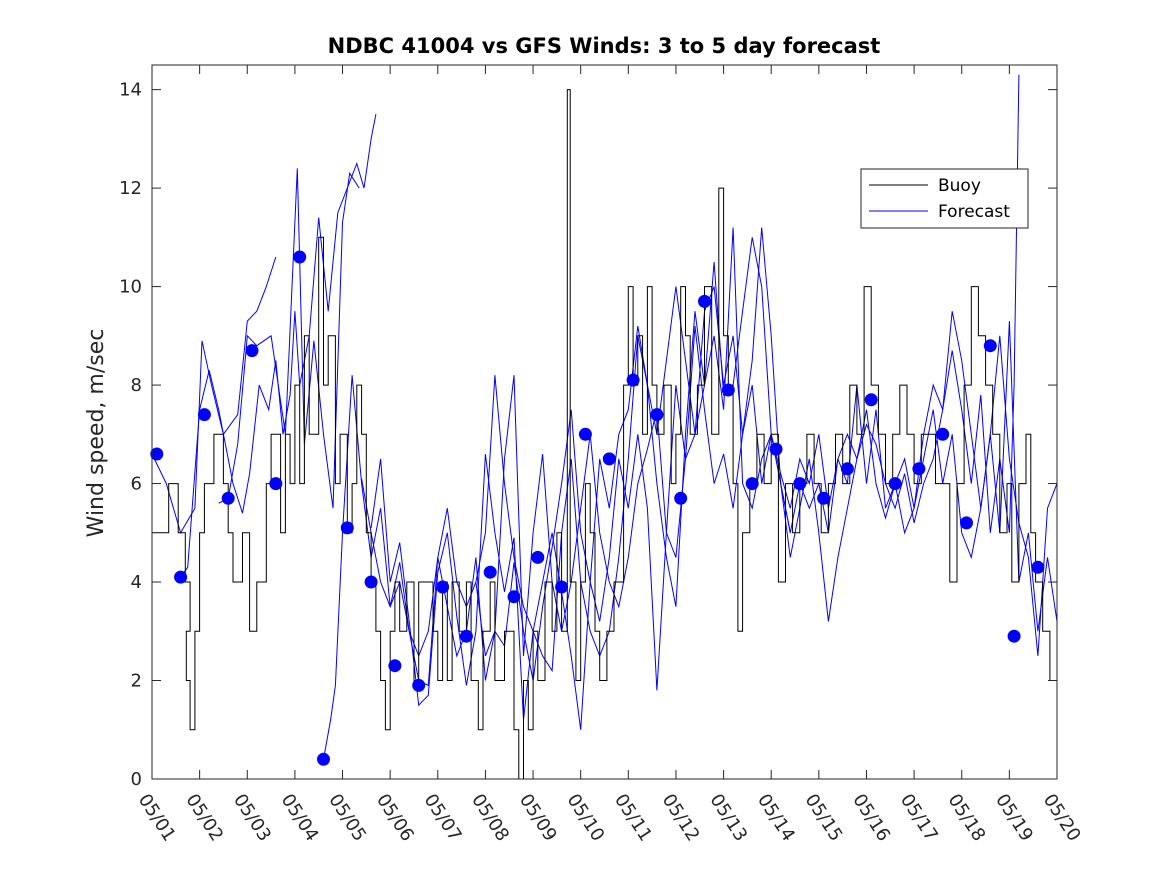 This screenshot has height=875, width=1167. Describe the element at coordinates (974, 212) in the screenshot. I see `legend-label-forecast: Forecast` at that location.